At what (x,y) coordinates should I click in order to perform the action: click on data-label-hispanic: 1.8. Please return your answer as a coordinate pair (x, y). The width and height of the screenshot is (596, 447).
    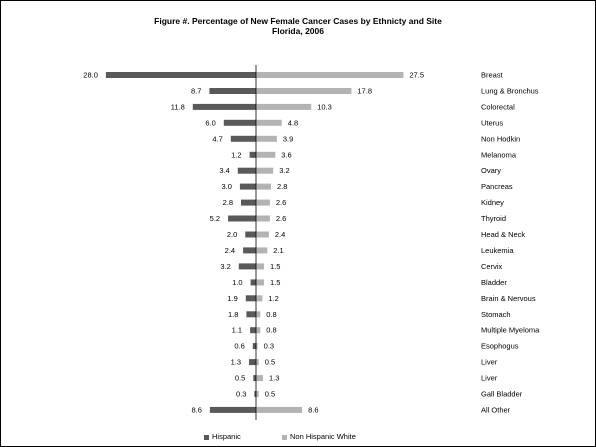
    Looking at the image, I should click on (233, 314).